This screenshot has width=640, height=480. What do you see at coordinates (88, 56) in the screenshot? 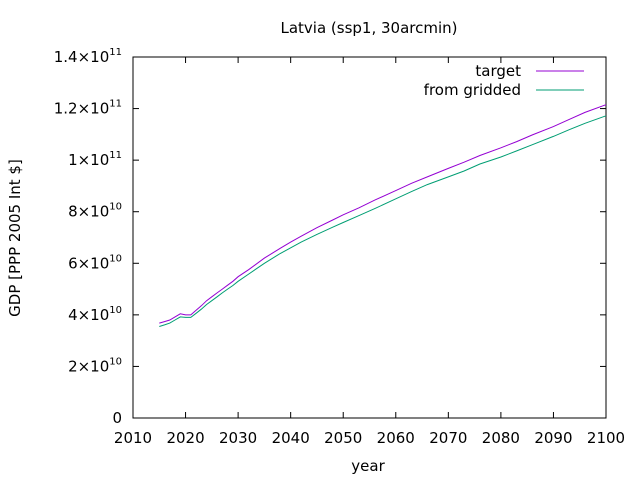
I see `y-tick-label: 1.4×10¹¹` at bounding box center [88, 56].